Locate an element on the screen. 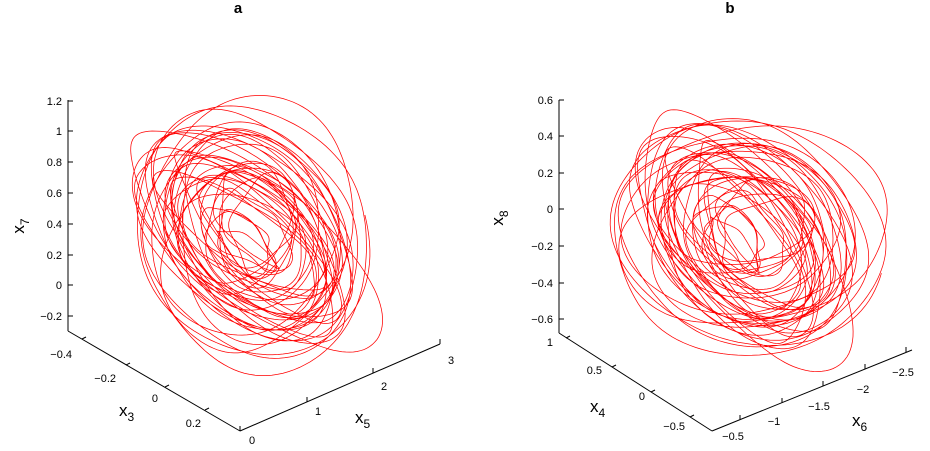 The image size is (930, 451). panel-a-label: a is located at coordinates (238, 8).